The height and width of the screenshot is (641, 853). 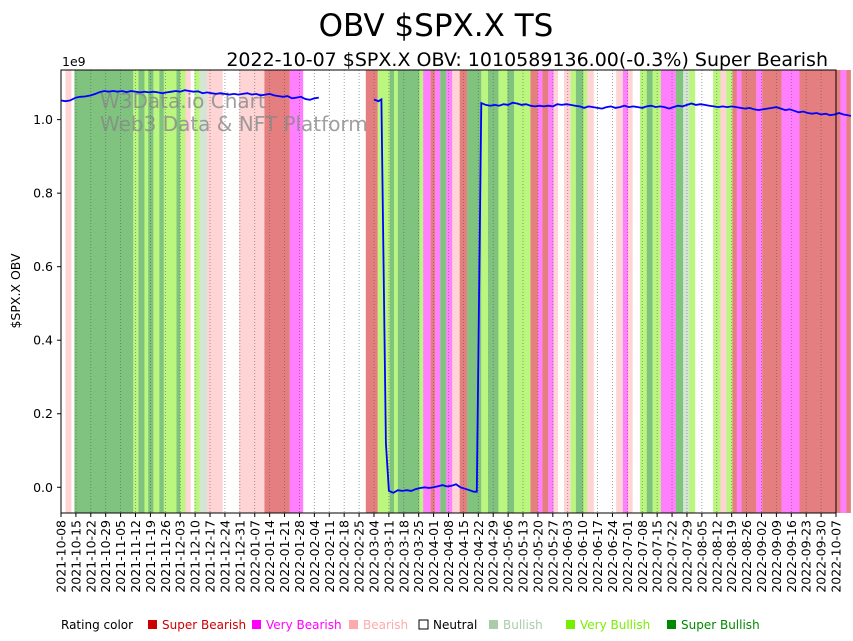 What do you see at coordinates (165, 556) in the screenshot?
I see `x-tick-label: 2021-11-26` at bounding box center [165, 556].